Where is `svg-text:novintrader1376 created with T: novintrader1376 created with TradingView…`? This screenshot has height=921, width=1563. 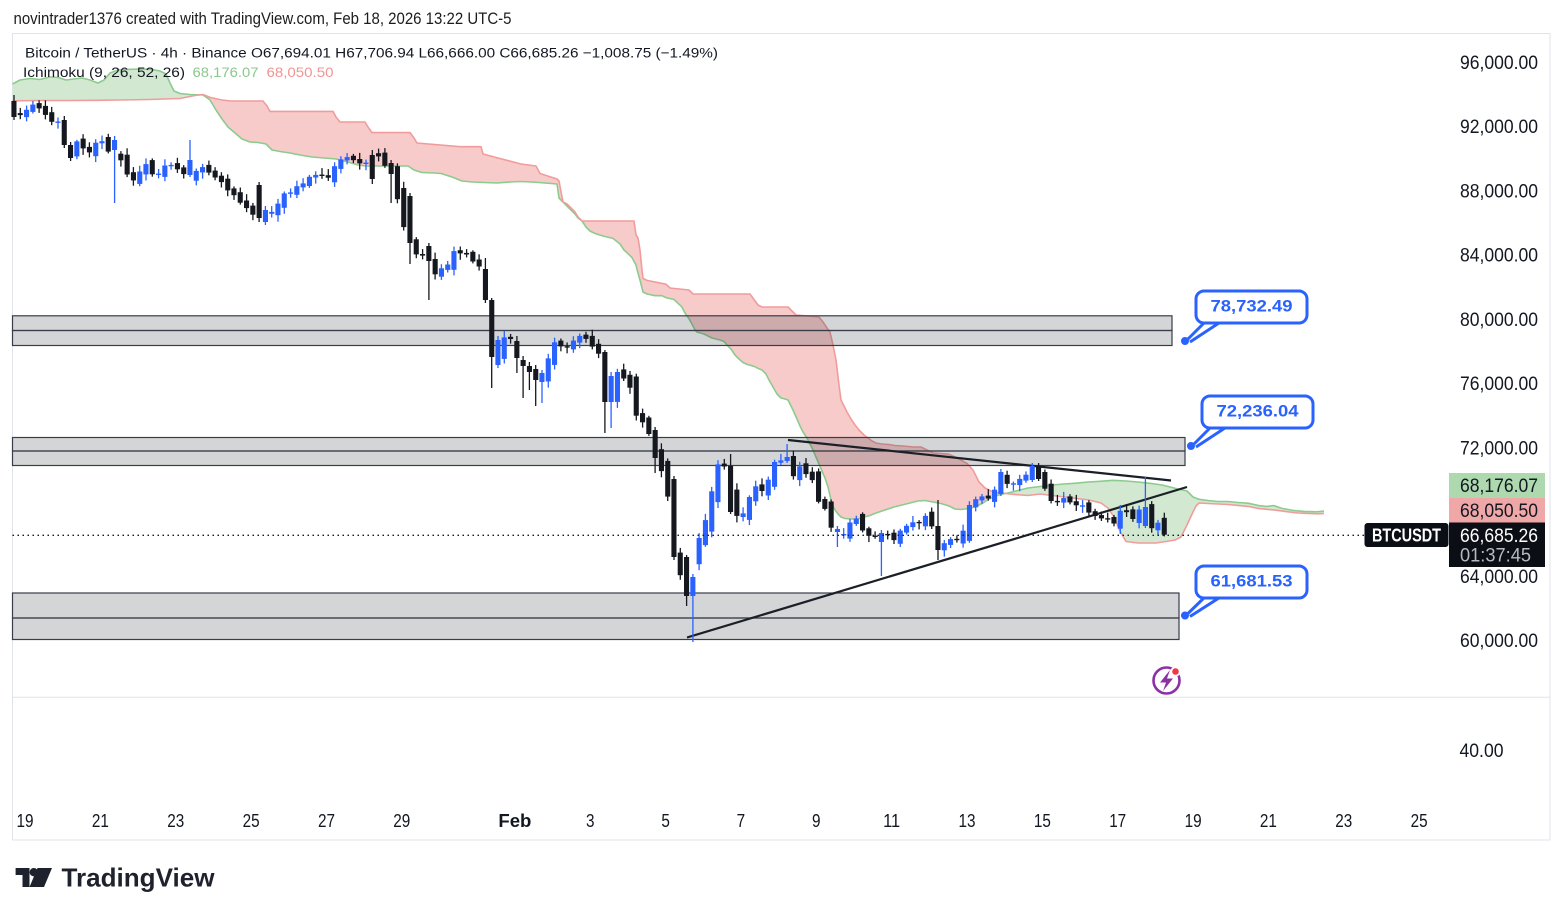
svg-text:novintrader1376 created with T: novintrader1376 created with TradingView… is located at coordinates (263, 19).